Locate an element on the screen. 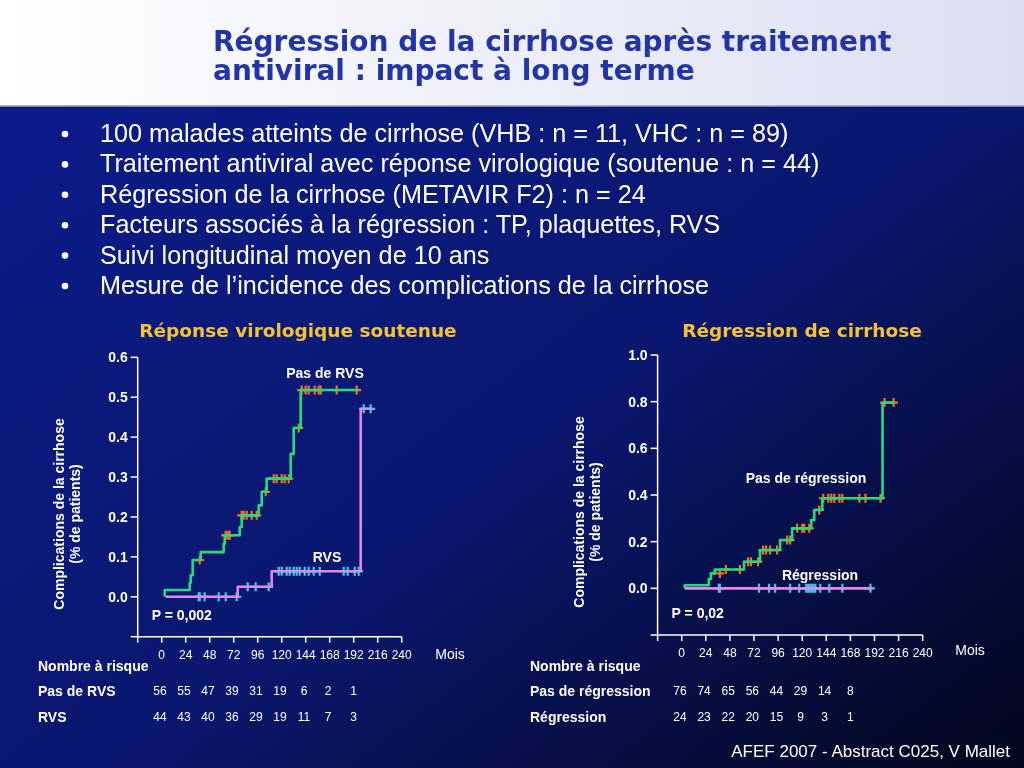 Image resolution: width=1024 pixels, height=768 pixels. text: 56 55 47 39 31 19 6 2 1 is located at coordinates (255, 691).